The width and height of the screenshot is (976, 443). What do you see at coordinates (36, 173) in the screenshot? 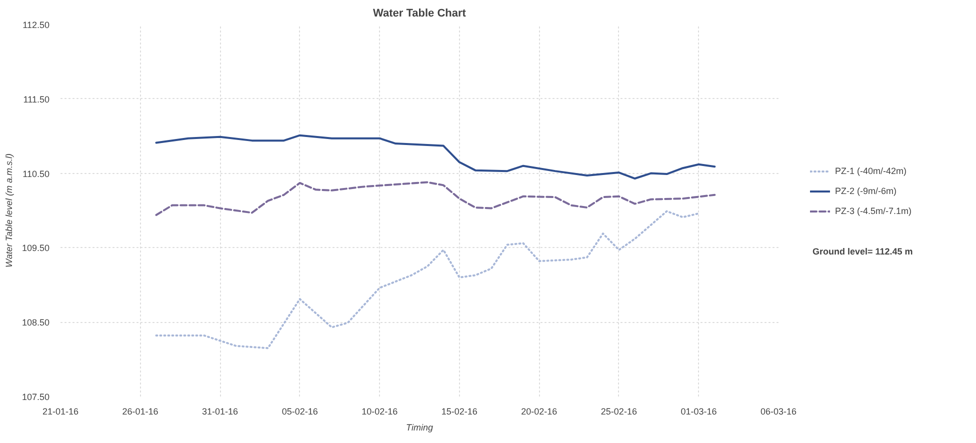
I see `y-tick-label: 110.50` at bounding box center [36, 173].